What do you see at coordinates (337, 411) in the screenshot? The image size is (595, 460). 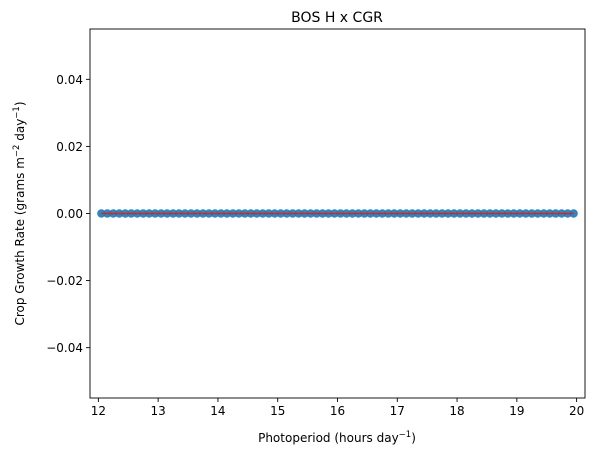 I see `x-tick-label: 16` at bounding box center [337, 411].